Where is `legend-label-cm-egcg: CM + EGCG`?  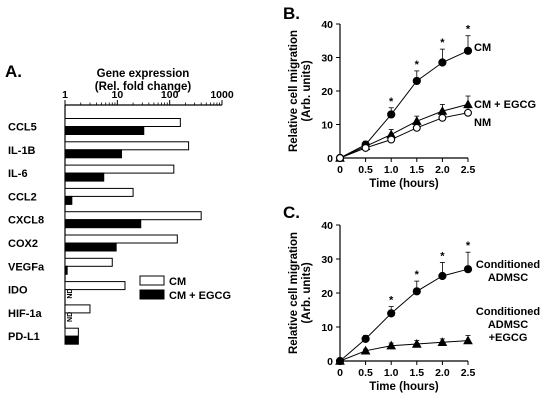 legend-label-cm-egcg: CM + EGCG is located at coordinates (200, 296).